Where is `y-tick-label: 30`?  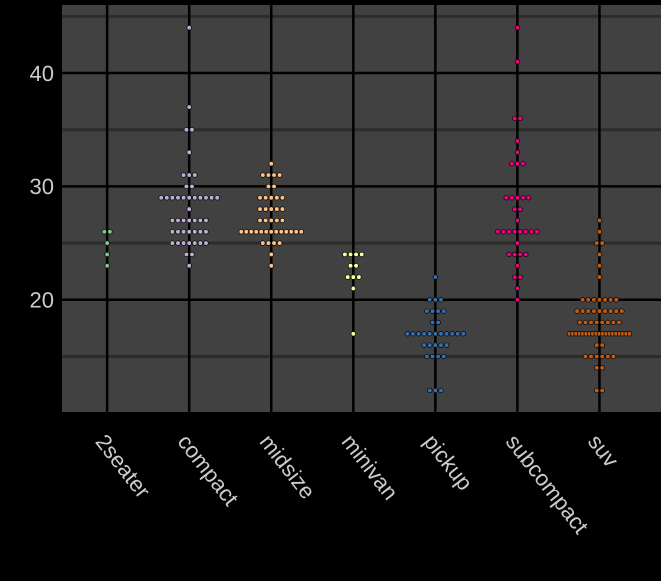 y-tick-label: 30 is located at coordinates (42, 187).